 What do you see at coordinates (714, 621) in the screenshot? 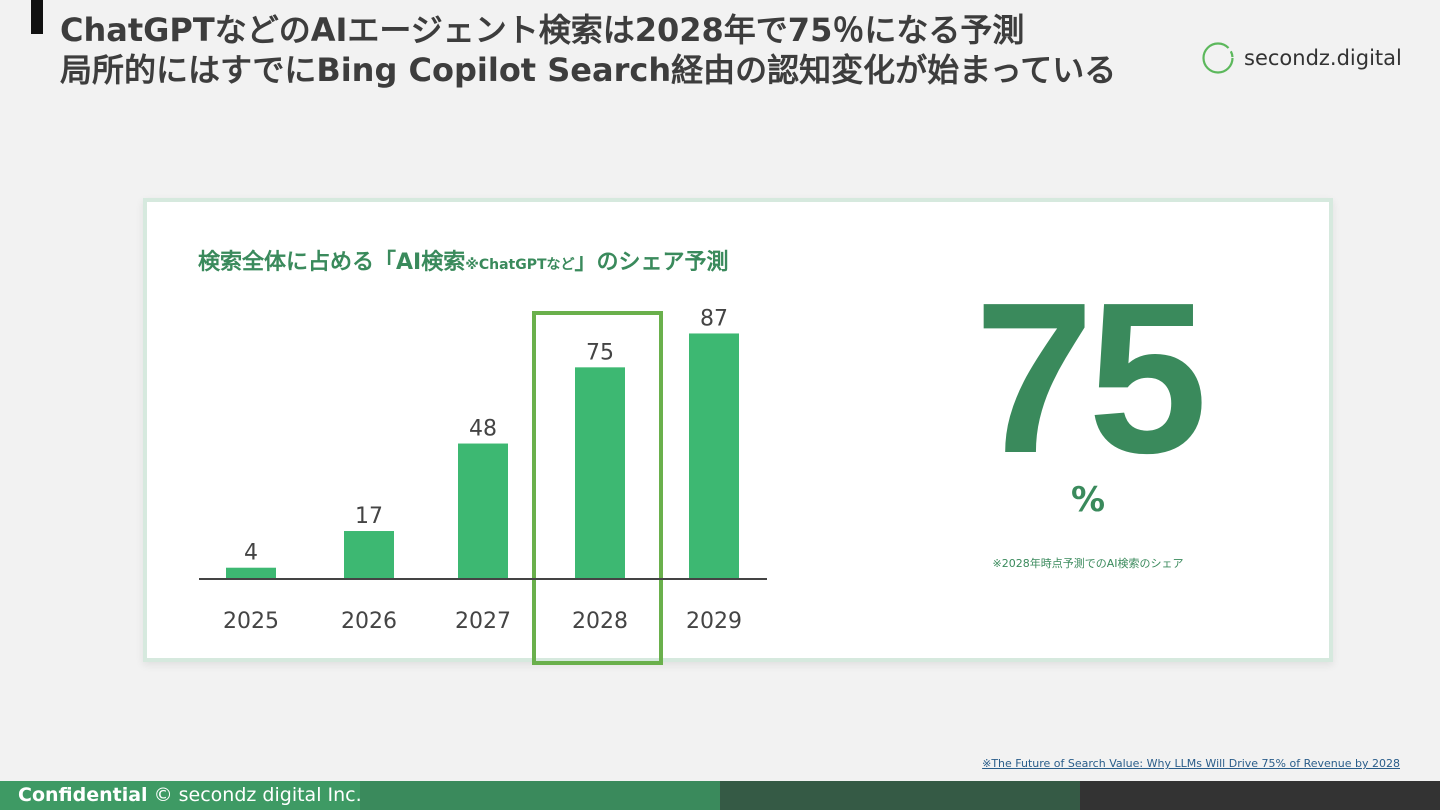
I see `tick-label-2029: 2029` at bounding box center [714, 621].